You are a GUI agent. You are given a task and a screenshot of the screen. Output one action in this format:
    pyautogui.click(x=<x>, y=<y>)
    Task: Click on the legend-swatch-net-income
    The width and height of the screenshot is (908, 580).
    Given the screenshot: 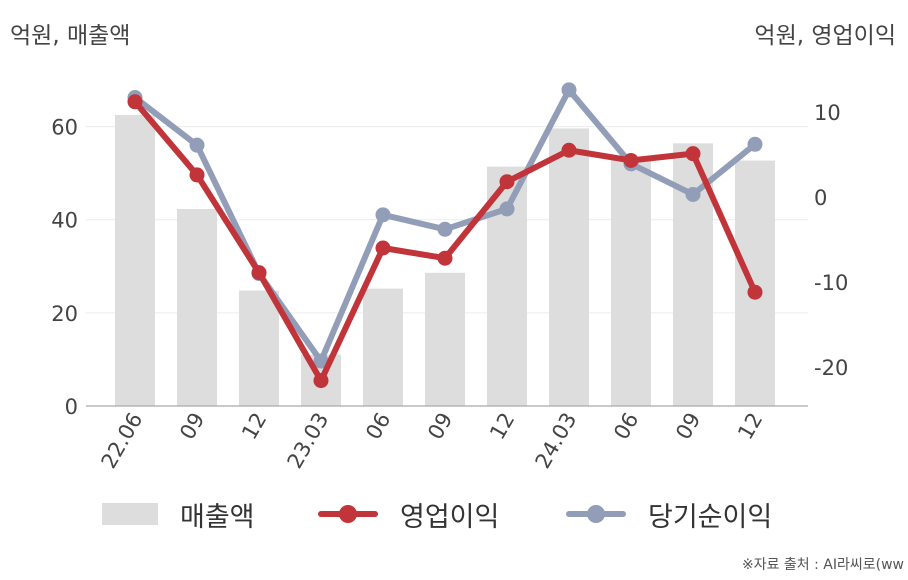 What is the action you would take?
    pyautogui.click(x=596, y=514)
    